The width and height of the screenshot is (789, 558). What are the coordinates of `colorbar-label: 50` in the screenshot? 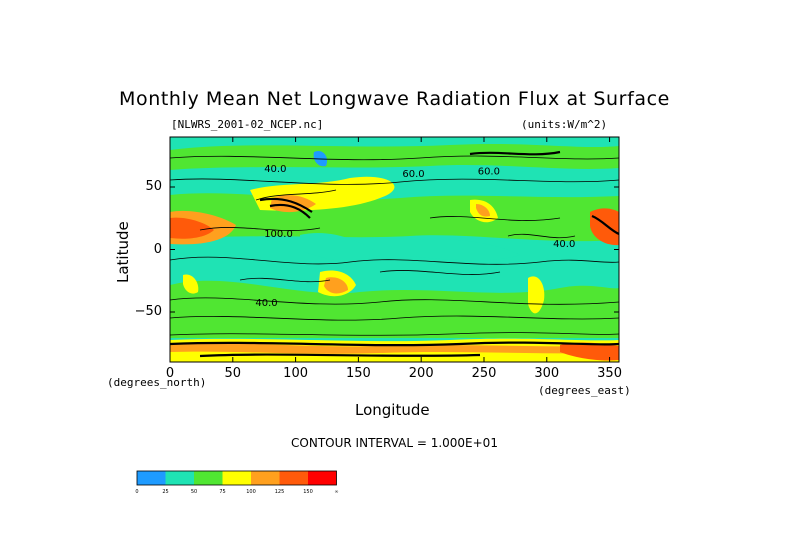 It's located at (194, 492).